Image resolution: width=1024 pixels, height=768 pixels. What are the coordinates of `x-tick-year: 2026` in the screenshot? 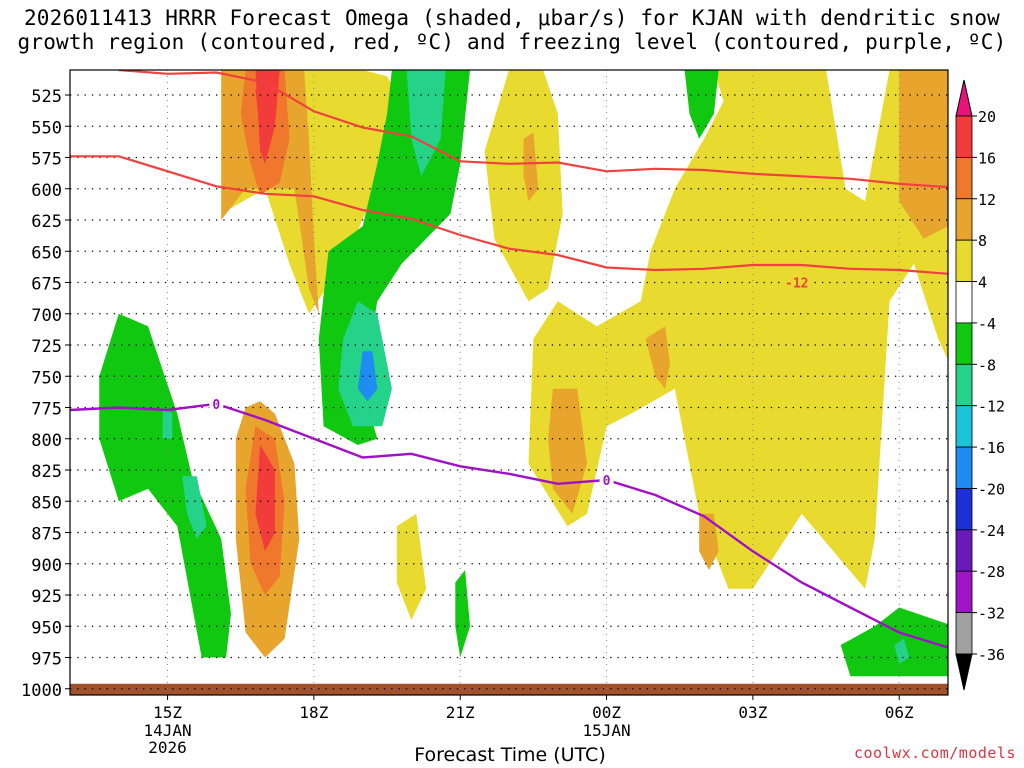 It's located at (167, 747).